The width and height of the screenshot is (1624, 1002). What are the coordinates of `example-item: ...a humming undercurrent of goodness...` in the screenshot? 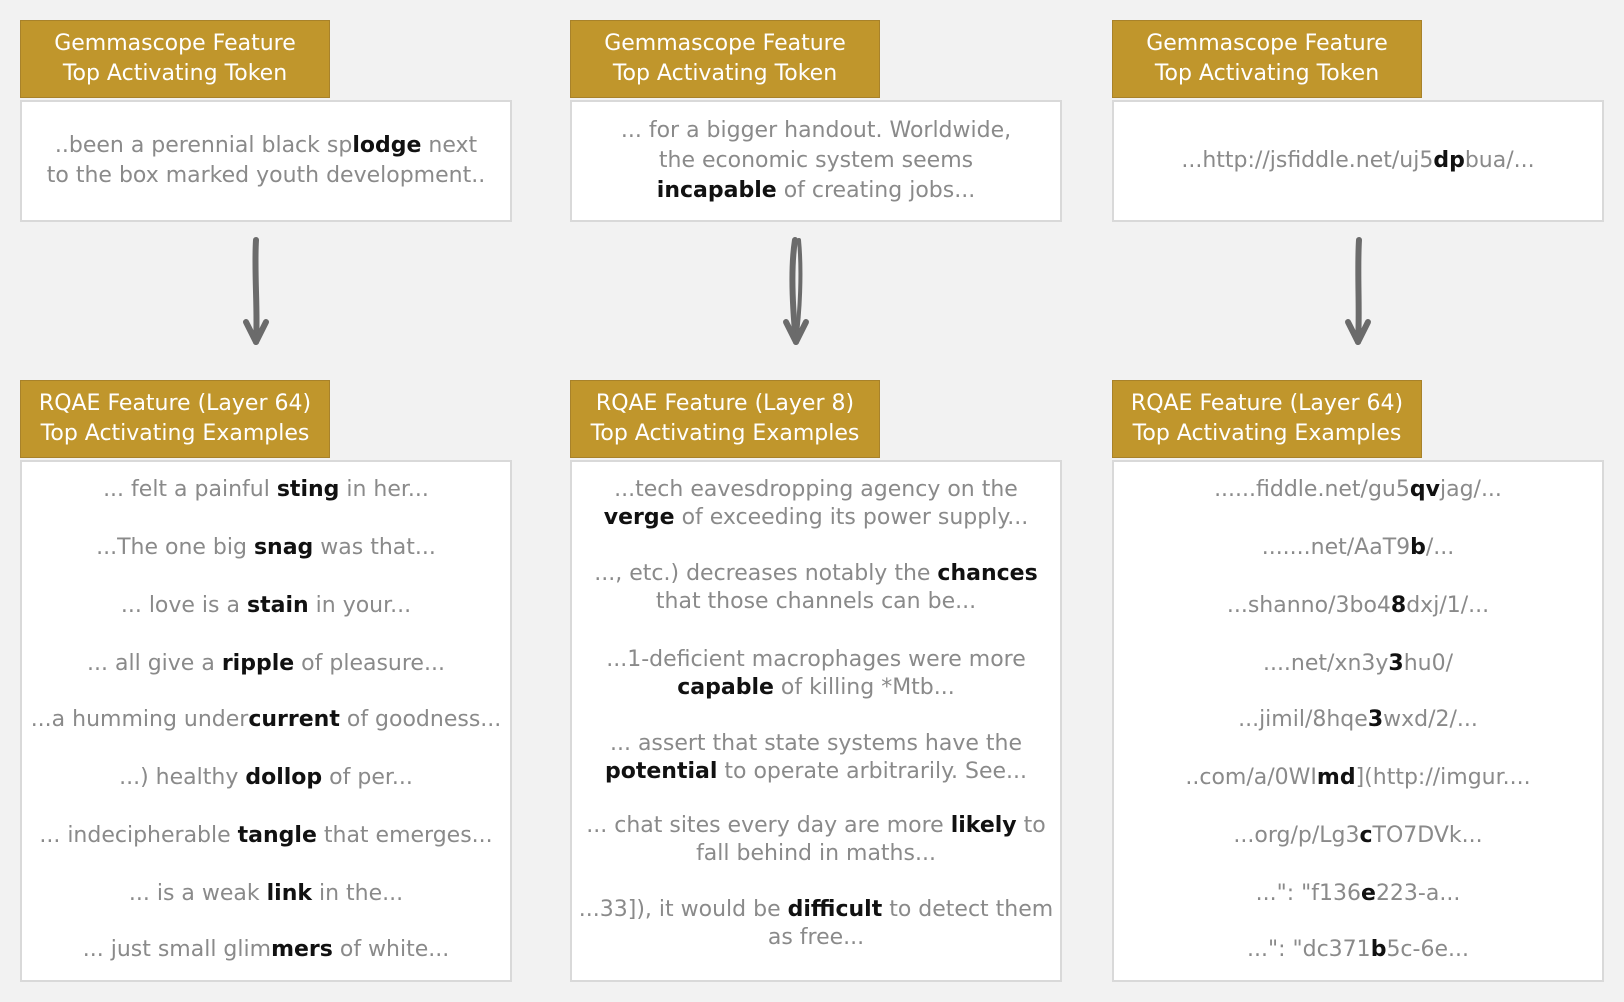 It's located at (266, 719).